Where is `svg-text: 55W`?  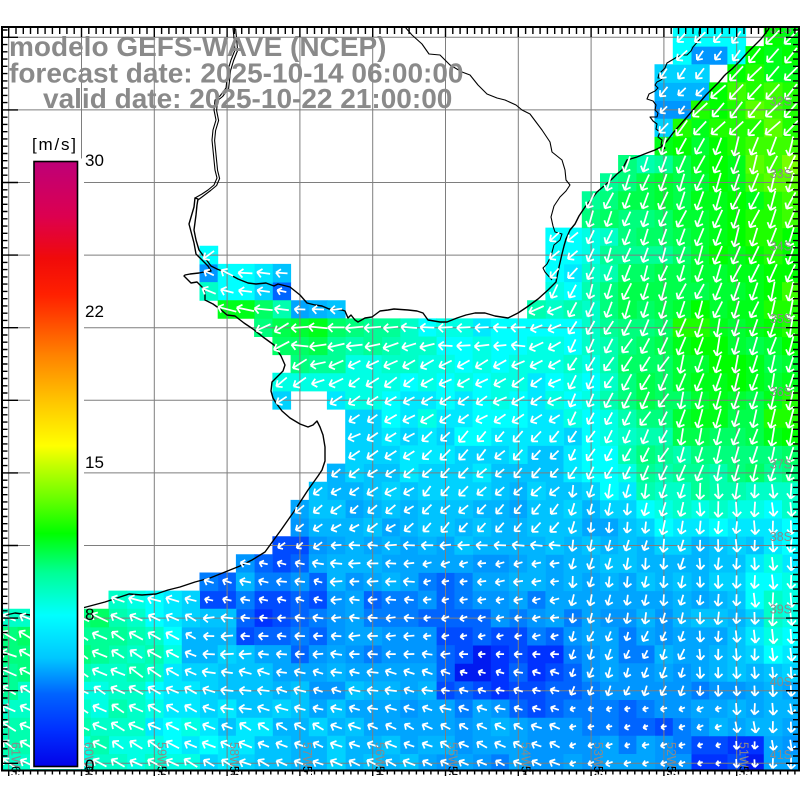 svg-text: 55W is located at coordinates (453, 755).